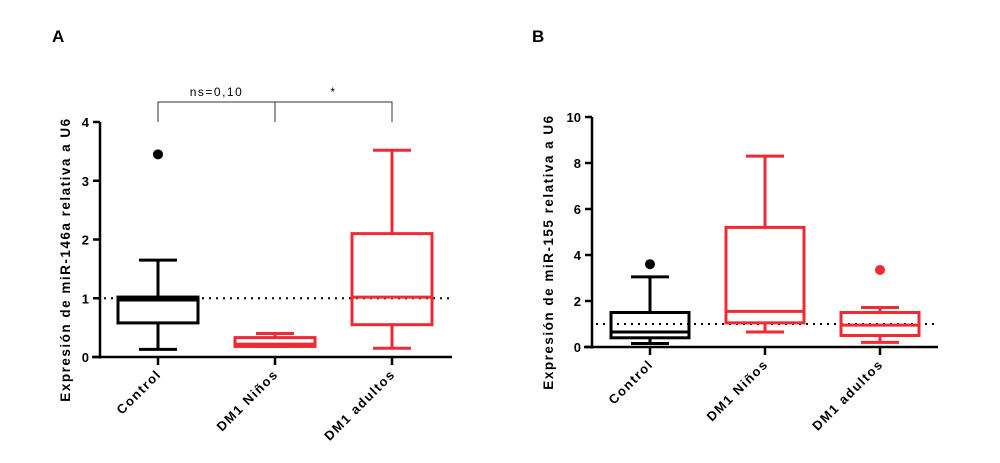  Describe the element at coordinates (85, 181) in the screenshot. I see `y-tick-label: 3` at that location.